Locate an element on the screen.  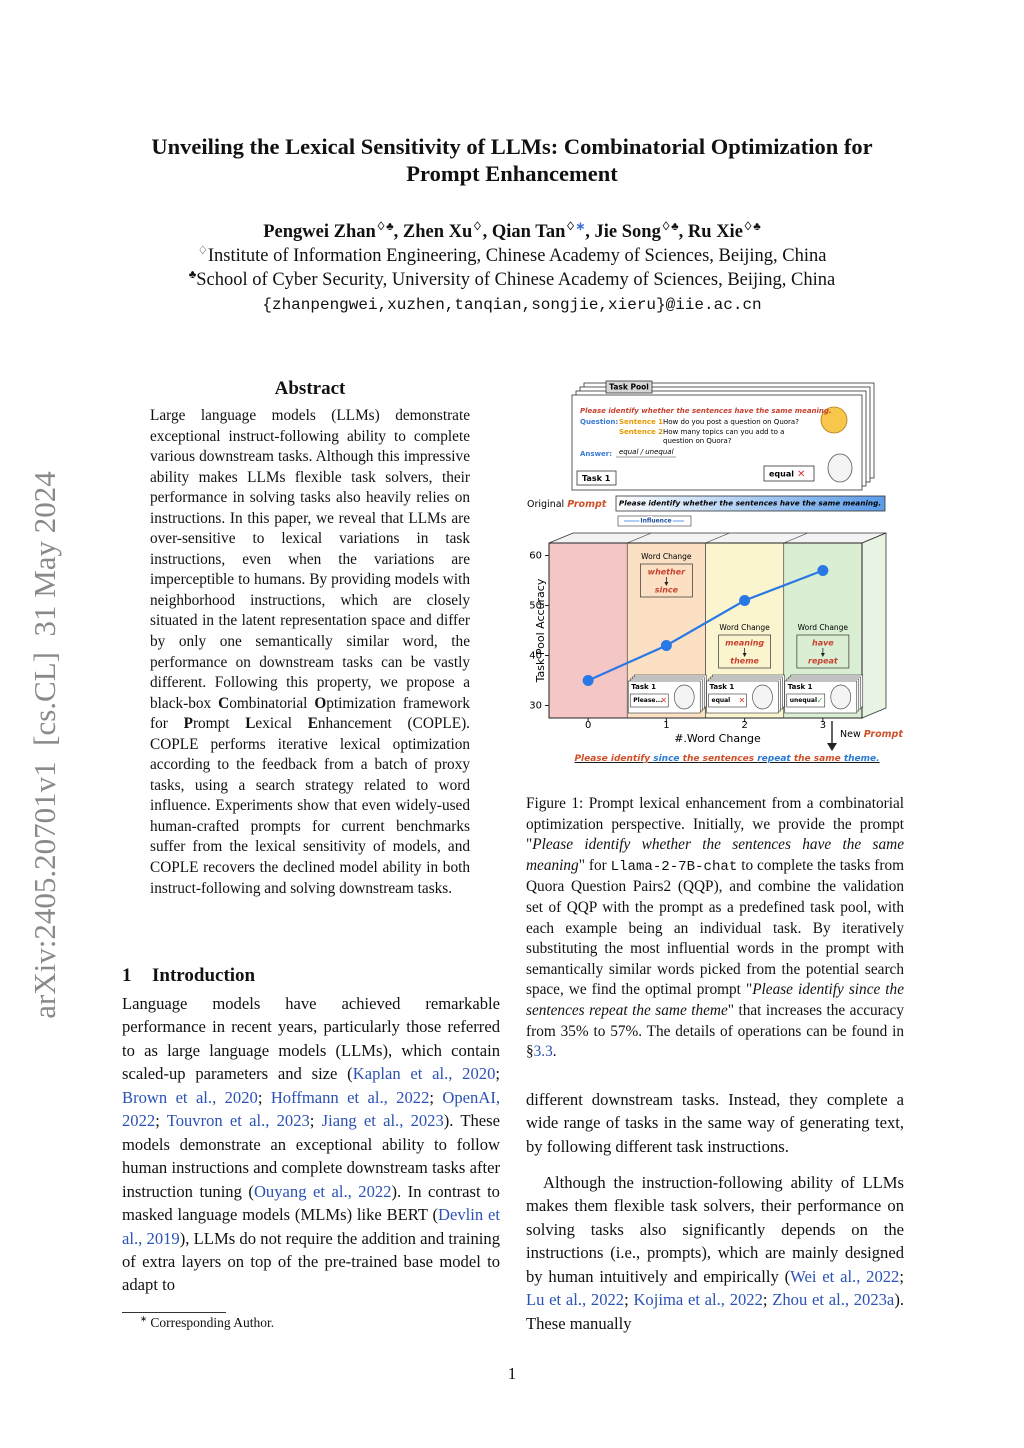
accuracy-line is located at coordinates (705, 625).